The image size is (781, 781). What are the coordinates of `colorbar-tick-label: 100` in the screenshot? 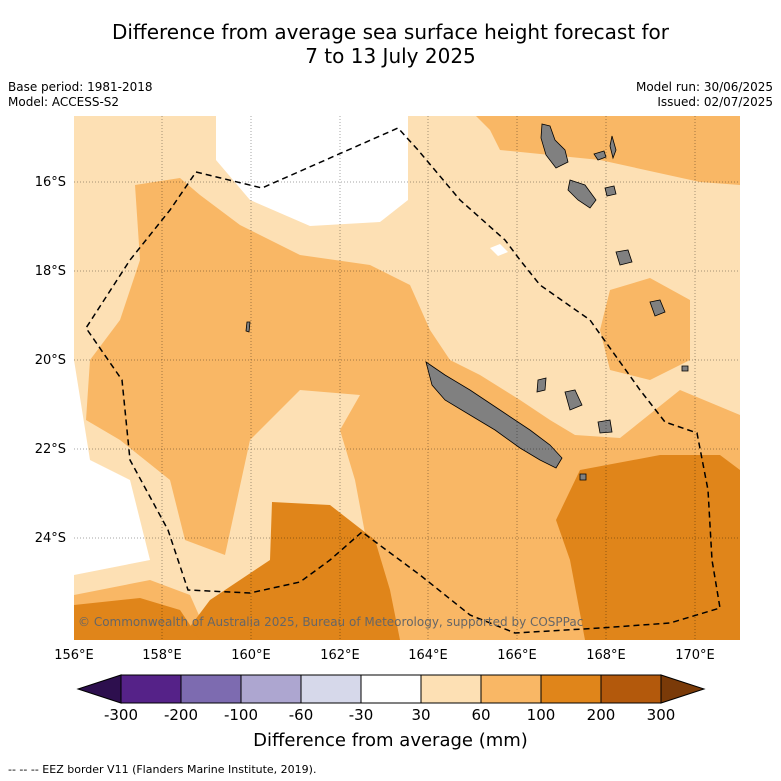 It's located at (541, 715).